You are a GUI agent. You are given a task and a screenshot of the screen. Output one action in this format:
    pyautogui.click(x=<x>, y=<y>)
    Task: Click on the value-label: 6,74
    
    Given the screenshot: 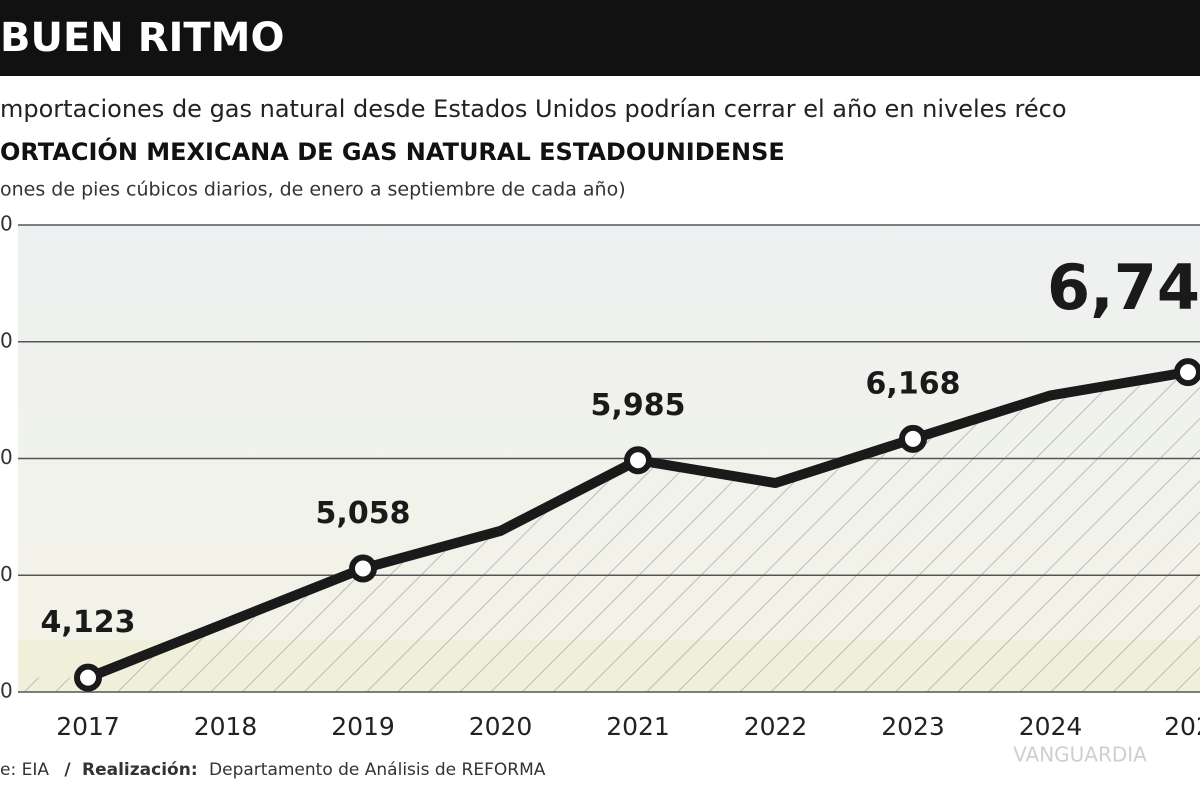 What is the action you would take?
    pyautogui.click(x=1123, y=287)
    